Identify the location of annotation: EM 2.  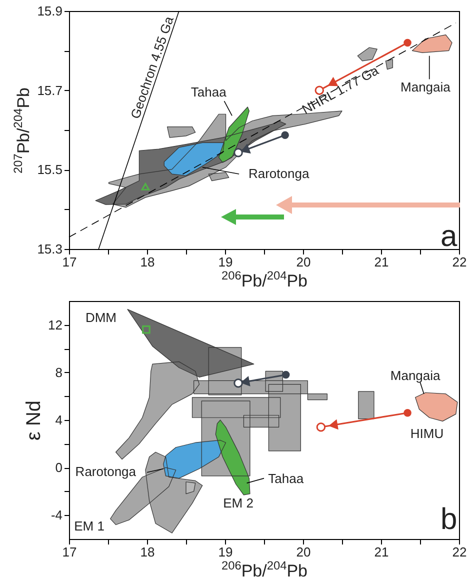
(238, 503).